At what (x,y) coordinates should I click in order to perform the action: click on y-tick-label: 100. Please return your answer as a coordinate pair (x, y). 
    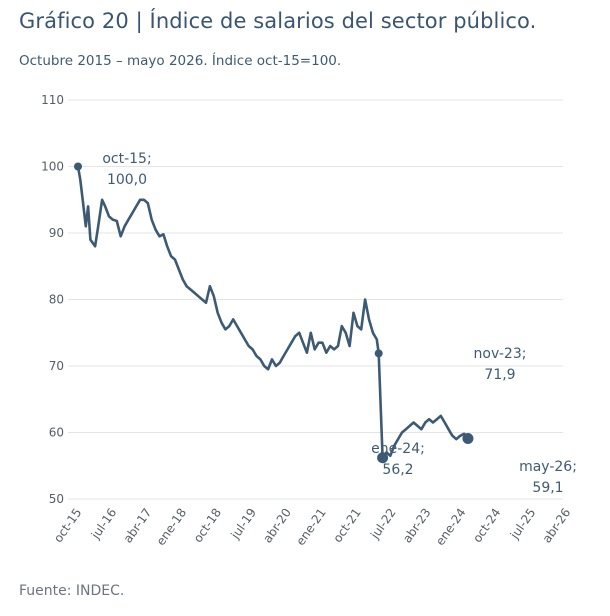
    Looking at the image, I should click on (52, 167).